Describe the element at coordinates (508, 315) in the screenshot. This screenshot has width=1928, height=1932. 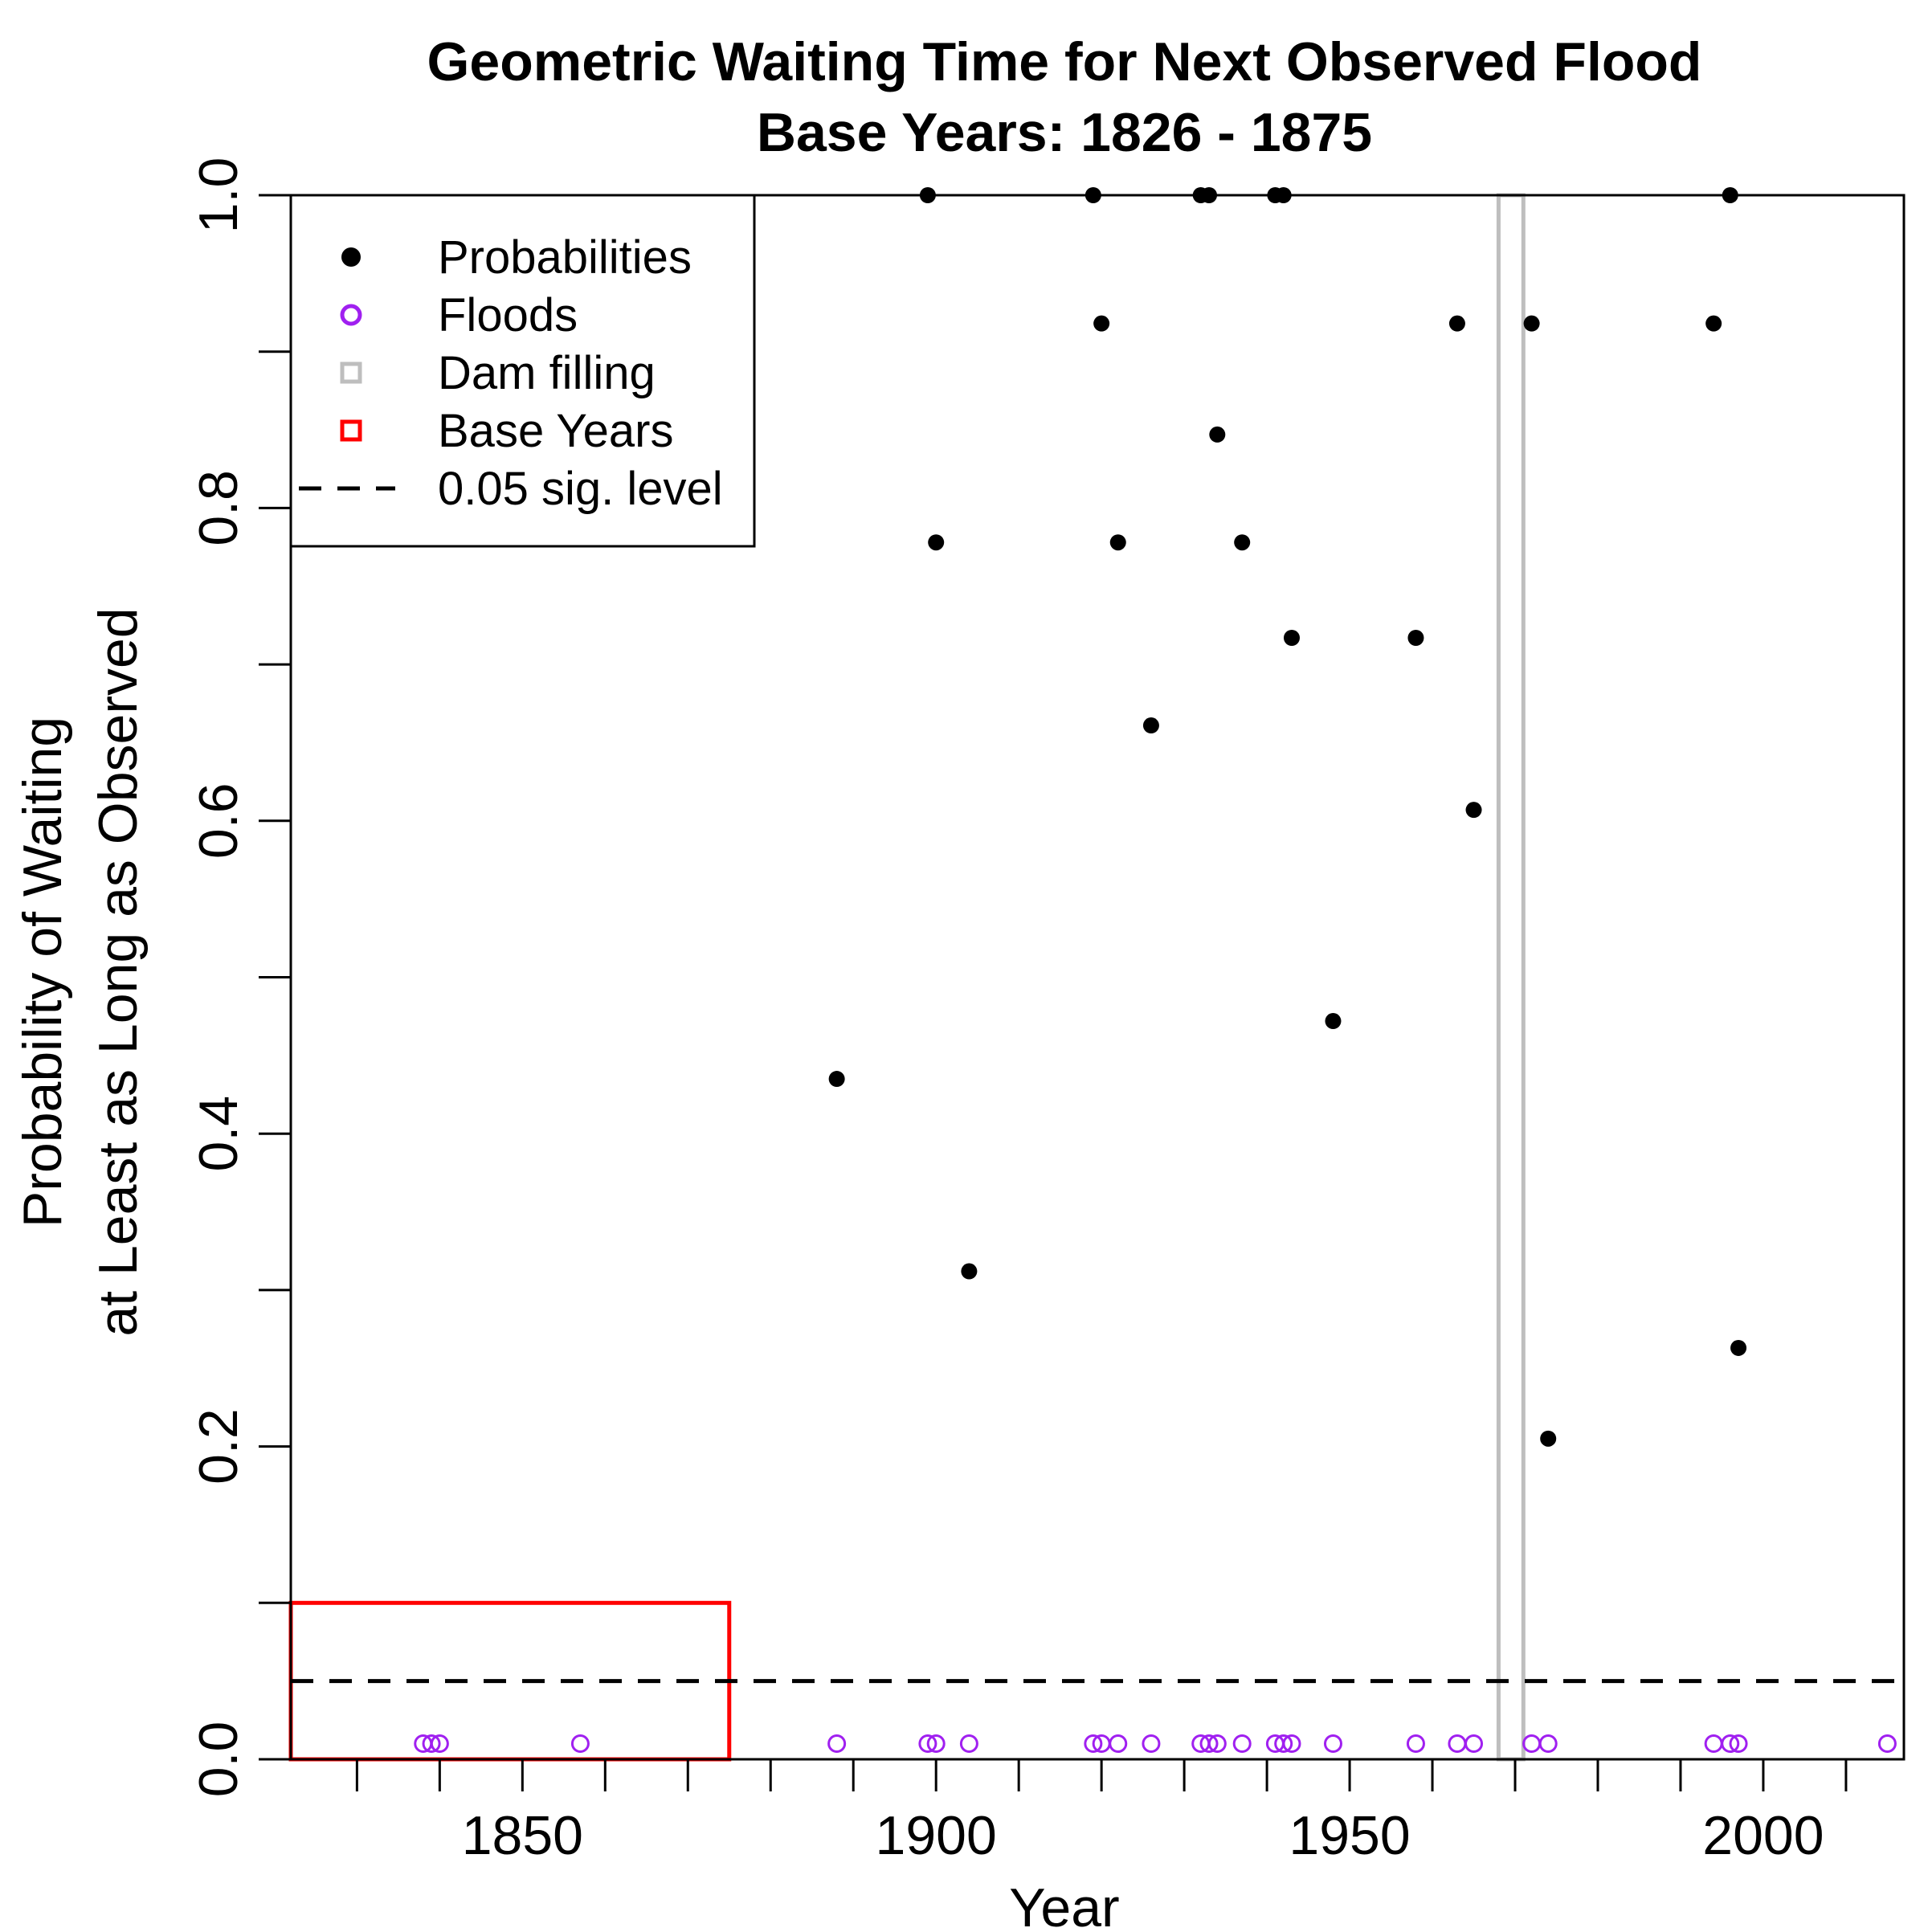
I see `legend-label-floods: Floods` at that location.